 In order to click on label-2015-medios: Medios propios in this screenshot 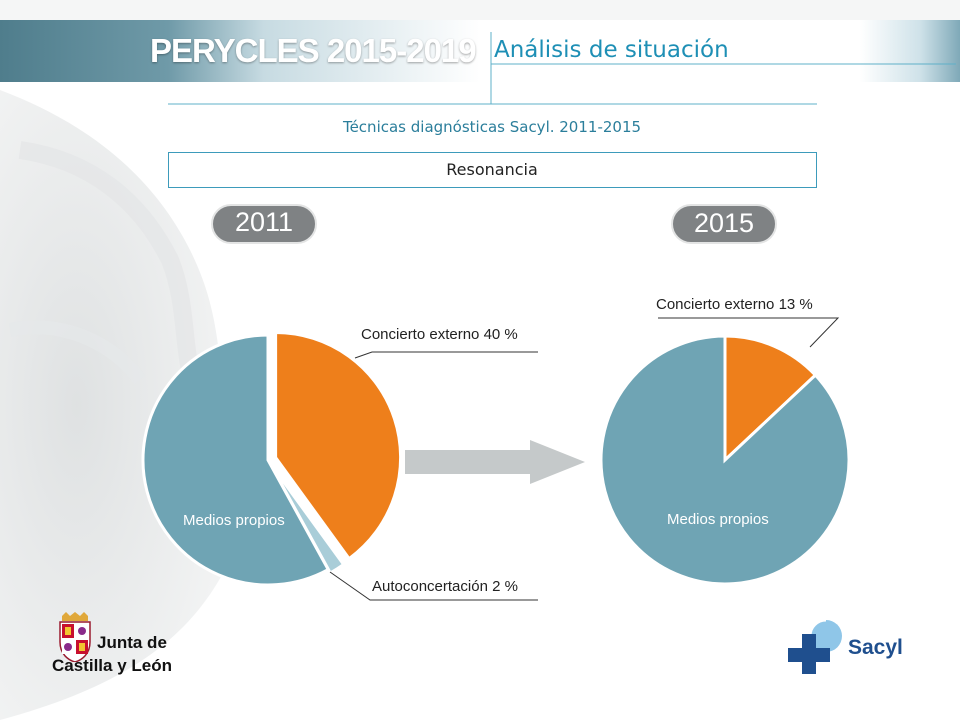, I will do `click(718, 519)`.